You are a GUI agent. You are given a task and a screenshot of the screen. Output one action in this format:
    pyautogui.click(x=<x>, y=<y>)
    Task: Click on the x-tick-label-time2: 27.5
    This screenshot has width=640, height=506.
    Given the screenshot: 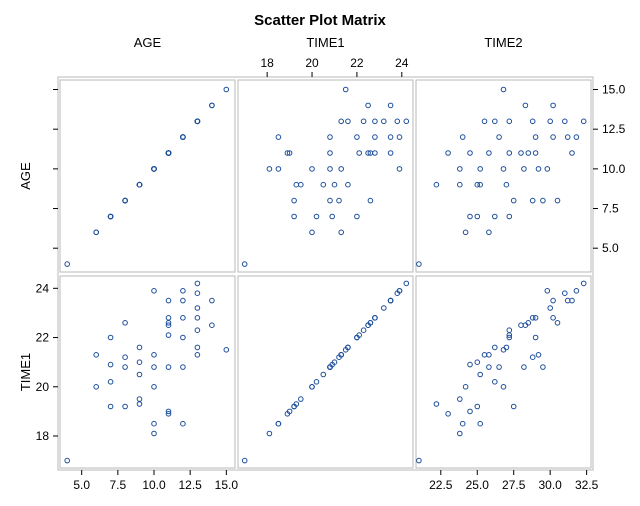 What is the action you would take?
    pyautogui.click(x=514, y=485)
    